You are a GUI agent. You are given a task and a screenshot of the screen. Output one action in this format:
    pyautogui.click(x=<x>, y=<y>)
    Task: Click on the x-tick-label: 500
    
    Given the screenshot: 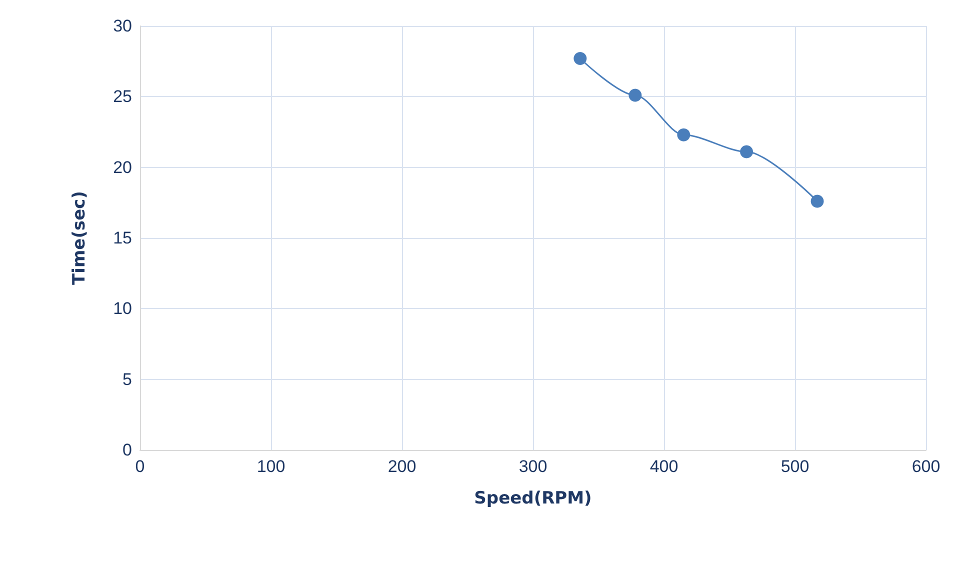 What is the action you would take?
    pyautogui.click(x=795, y=466)
    